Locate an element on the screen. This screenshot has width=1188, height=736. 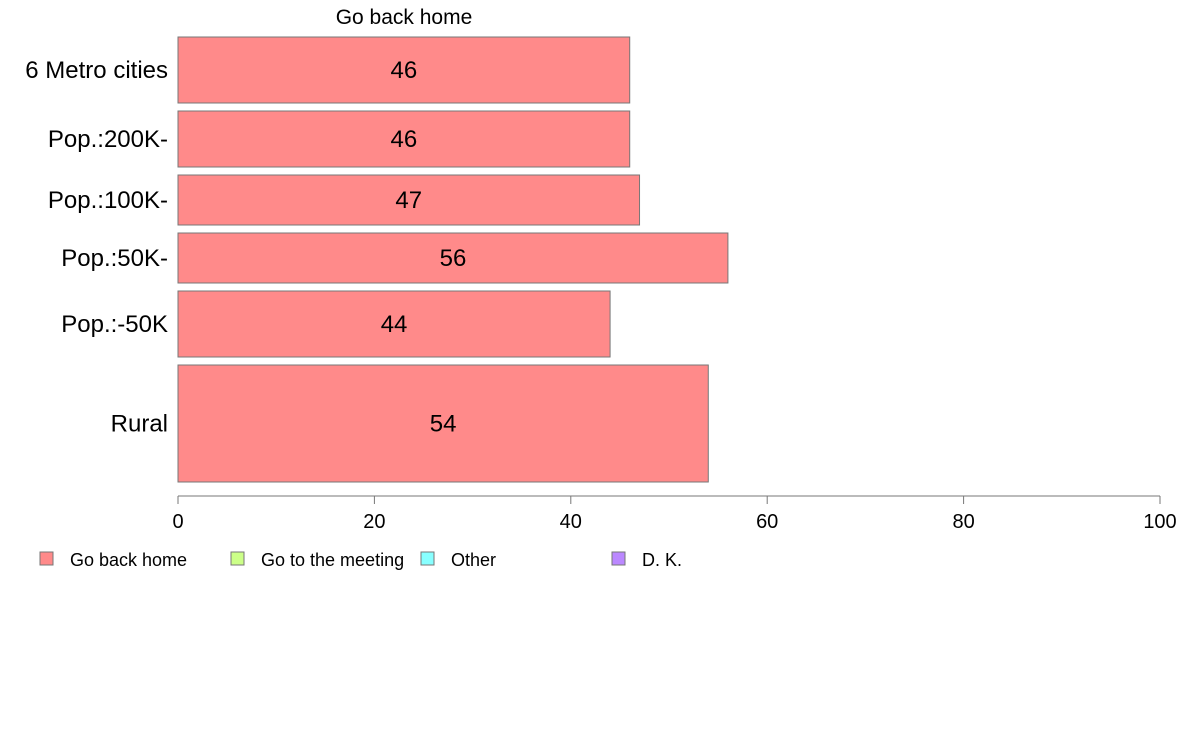
legend: Go back home Go to the meeting Other D. K. is located at coordinates (360, 560).